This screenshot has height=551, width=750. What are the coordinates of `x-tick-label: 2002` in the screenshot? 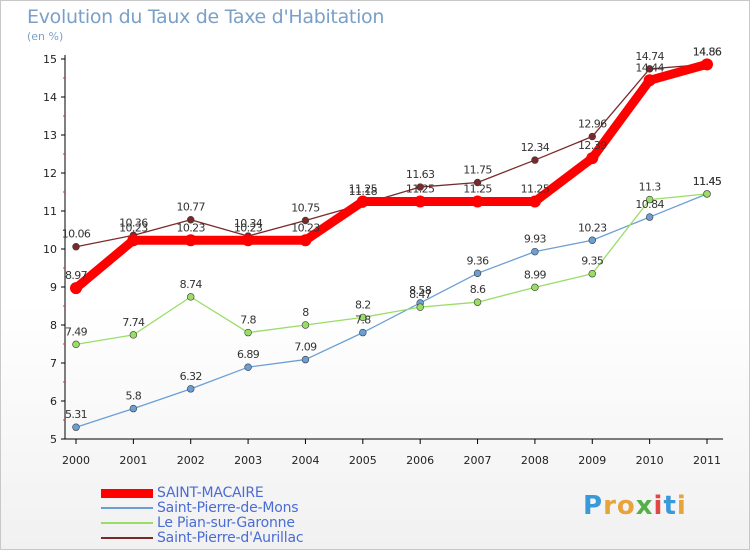 It's located at (191, 460).